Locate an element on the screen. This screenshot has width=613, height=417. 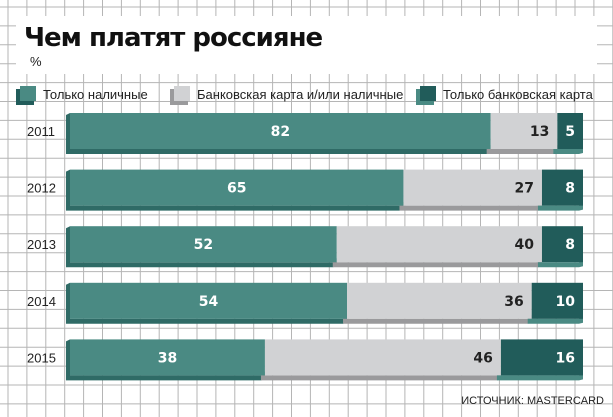
data-label: 16 is located at coordinates (565, 358).